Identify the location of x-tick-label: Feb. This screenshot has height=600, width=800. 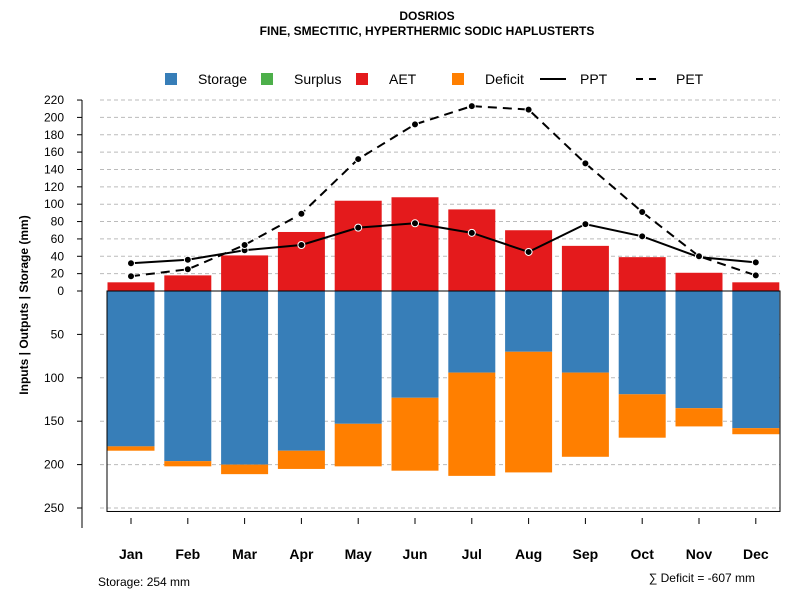
(187, 554).